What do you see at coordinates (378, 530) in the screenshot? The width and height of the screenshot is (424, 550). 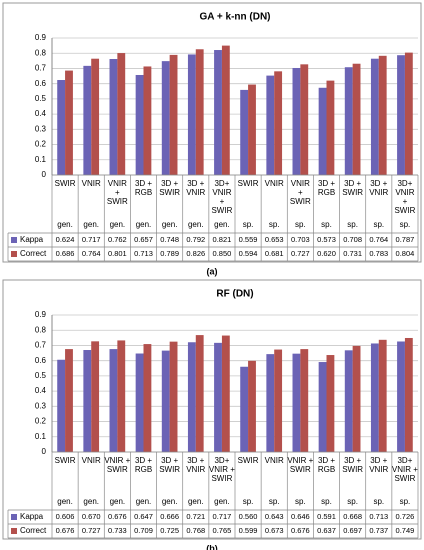 I see `table-value: 0.737` at bounding box center [378, 530].